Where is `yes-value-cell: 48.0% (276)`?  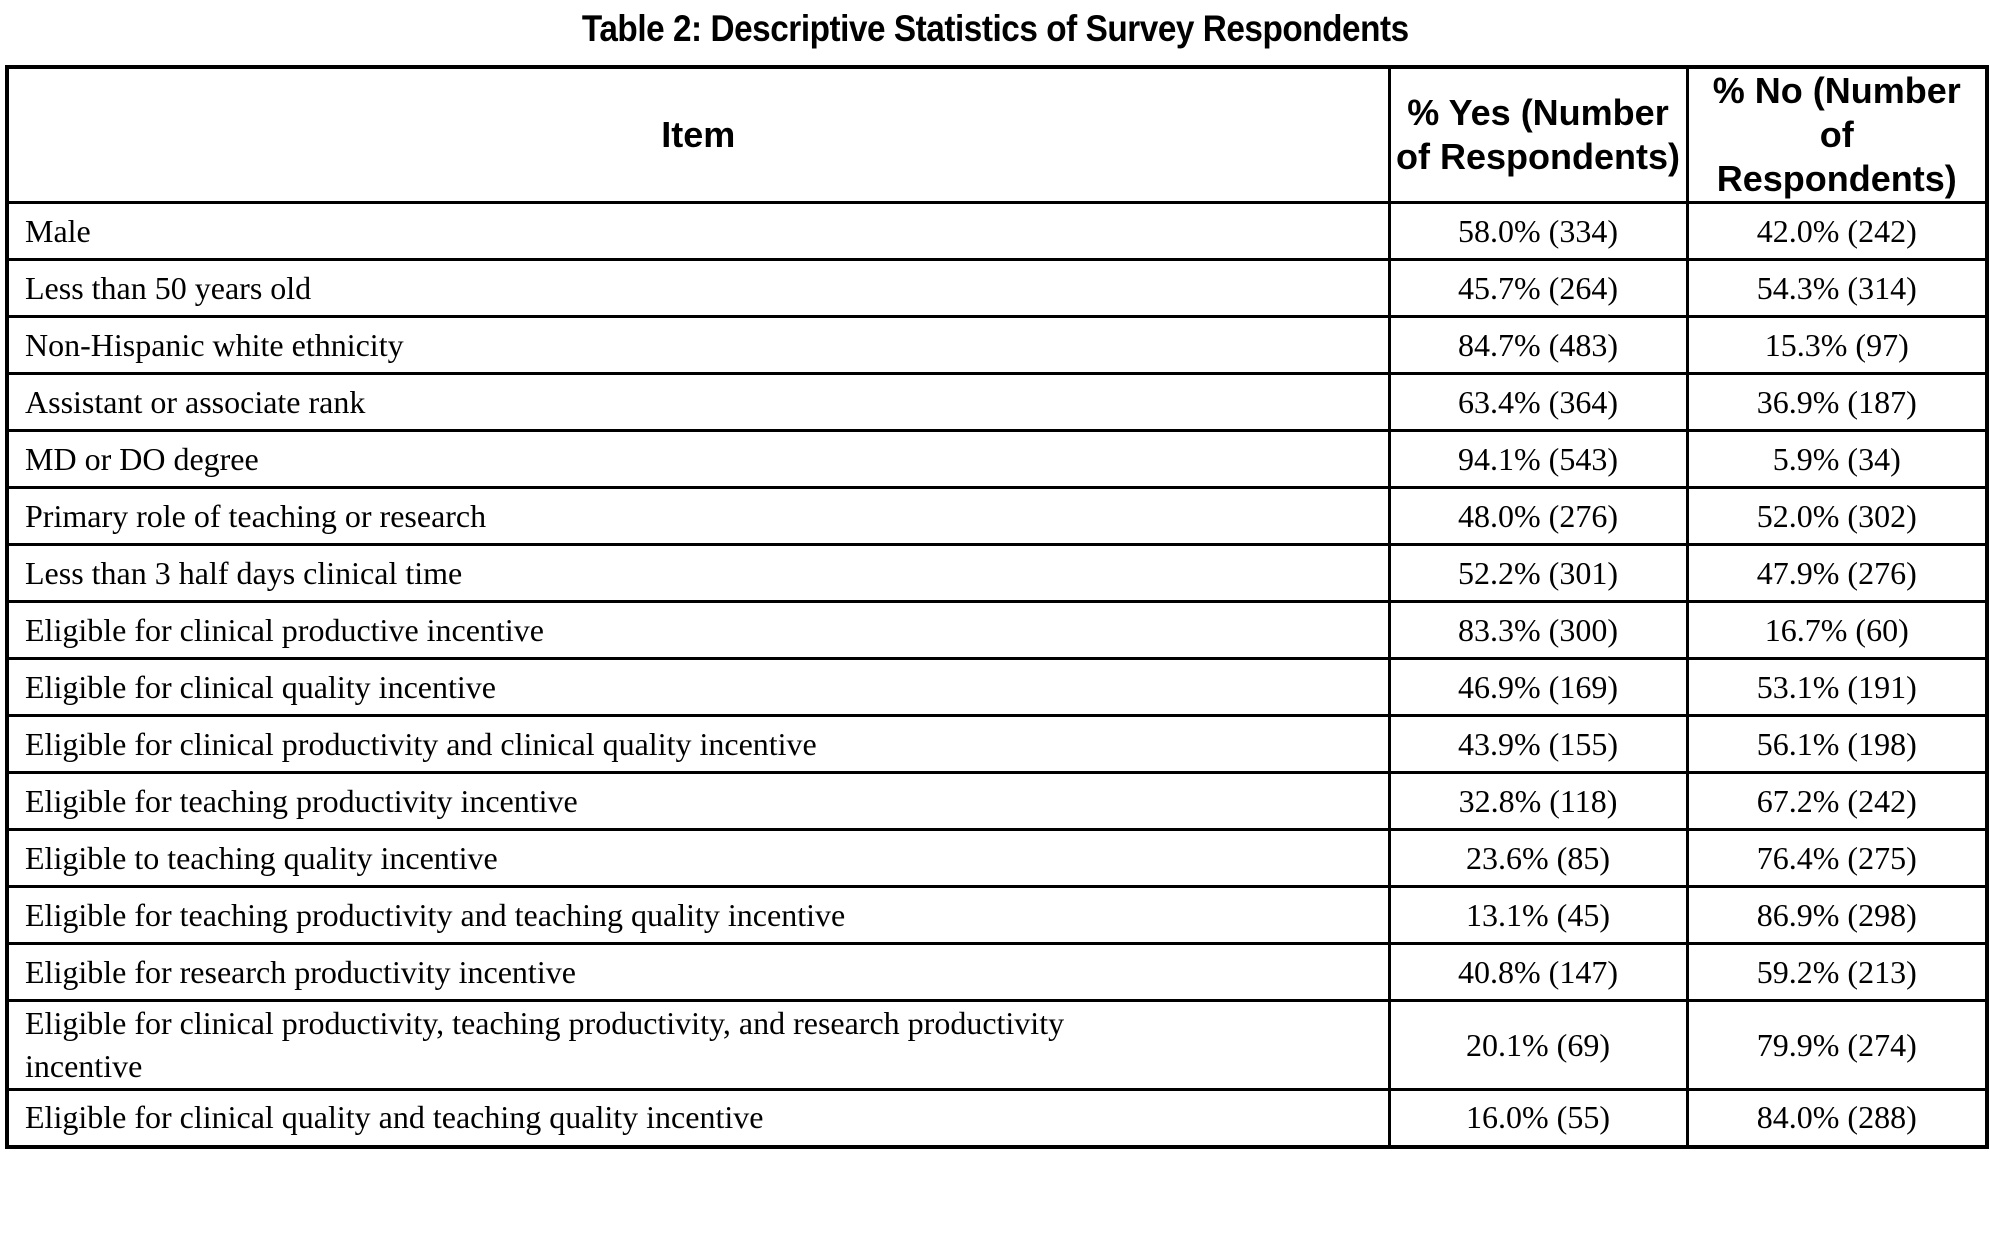 yes-value-cell: 48.0% (276) is located at coordinates (1538, 516).